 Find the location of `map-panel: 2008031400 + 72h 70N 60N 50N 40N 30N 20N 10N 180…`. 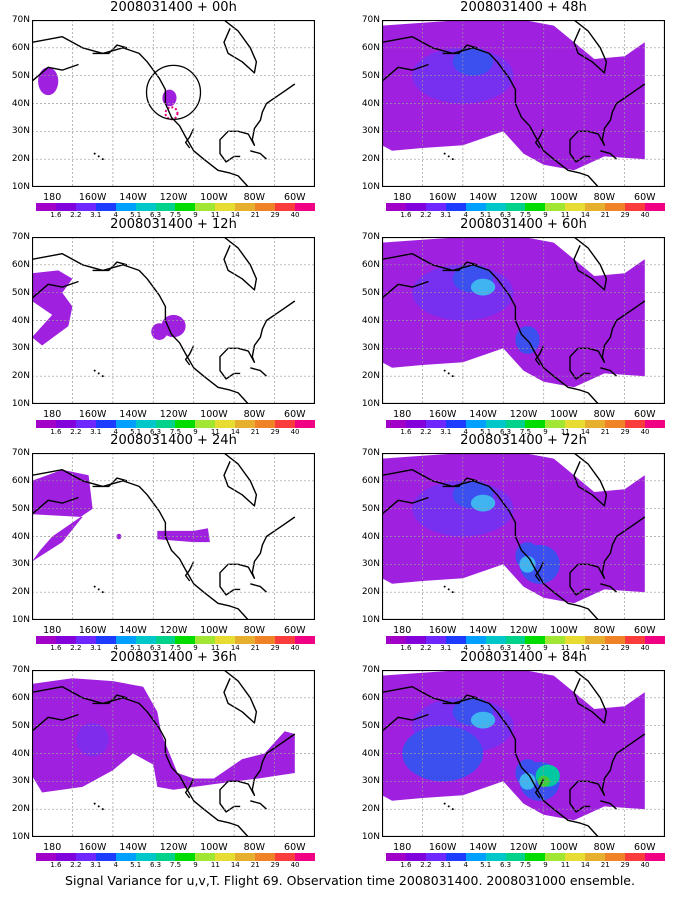

map-panel: 2008031400 + 72h 70N 60N 50N 40N 30N 20N 10N 180… is located at coordinates (522, 542).